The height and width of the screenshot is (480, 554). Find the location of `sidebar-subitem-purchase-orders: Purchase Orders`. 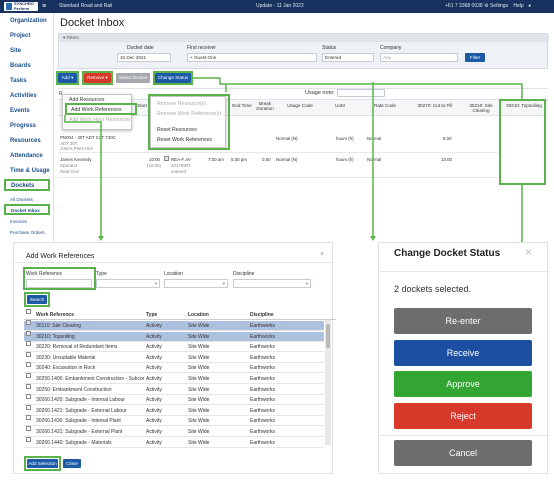

sidebar-subitem-purchase-orders: Purchase Orders is located at coordinates (27, 232).